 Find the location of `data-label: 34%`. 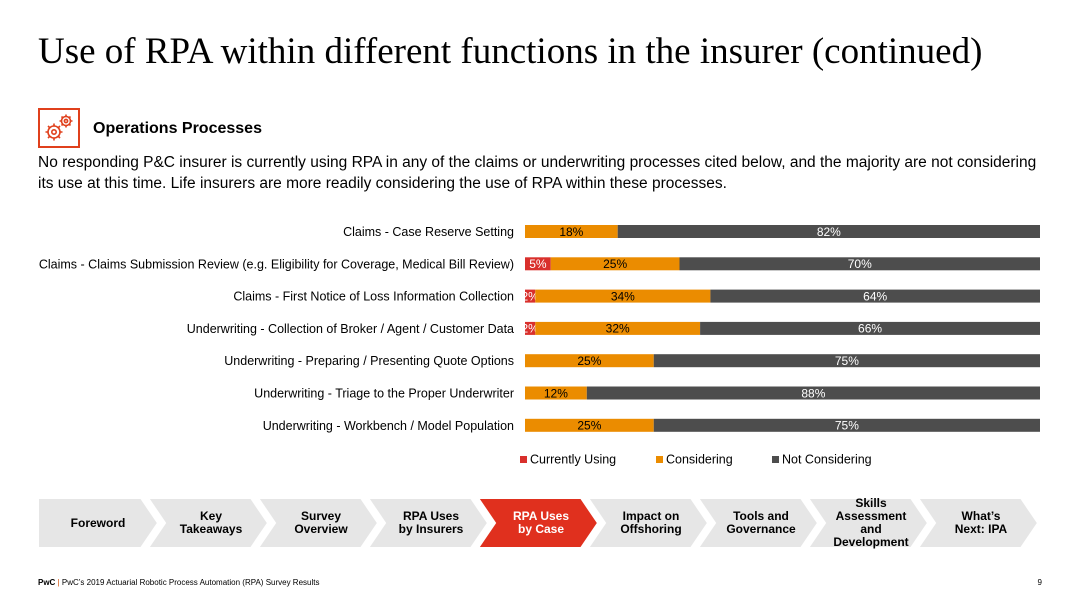

data-label: 34% is located at coordinates (623, 296).